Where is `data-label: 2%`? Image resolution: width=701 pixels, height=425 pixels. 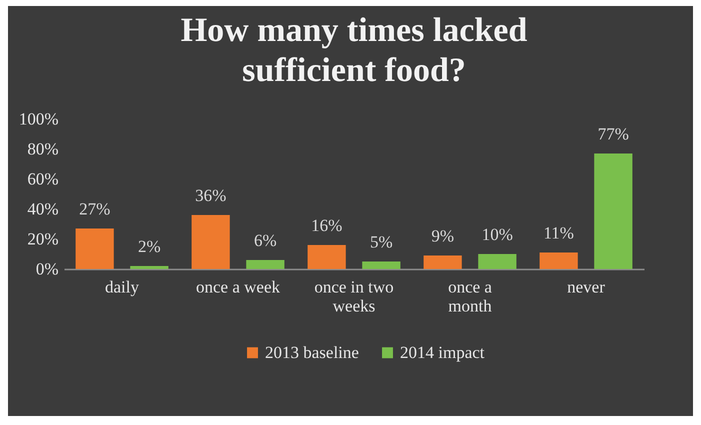
data-label: 2% is located at coordinates (149, 246).